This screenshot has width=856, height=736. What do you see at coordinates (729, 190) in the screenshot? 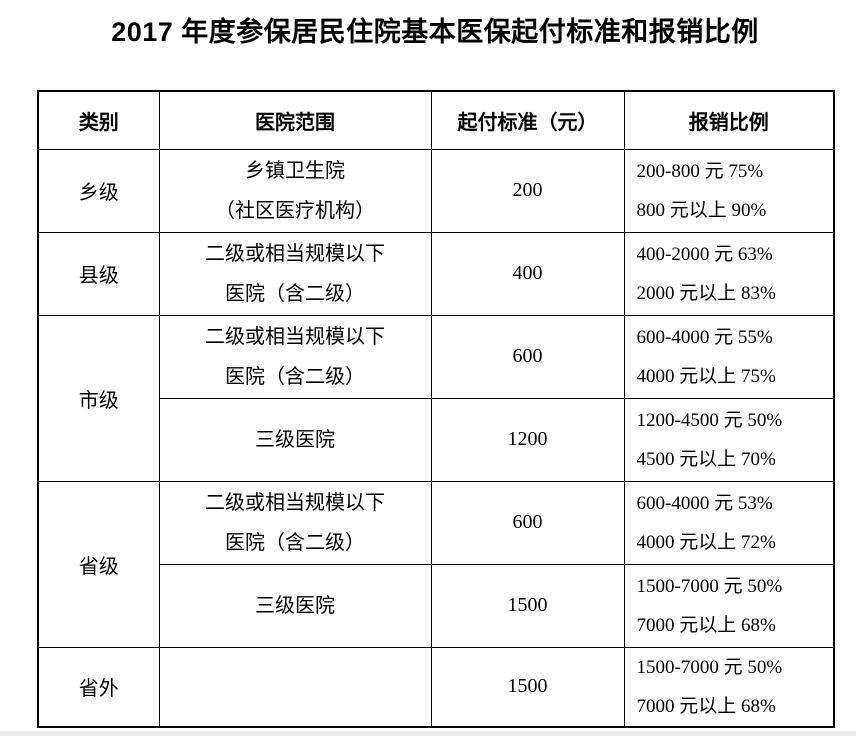
I see `ratio-cell: 200-800 元 75% 800 元以上 90%` at bounding box center [729, 190].